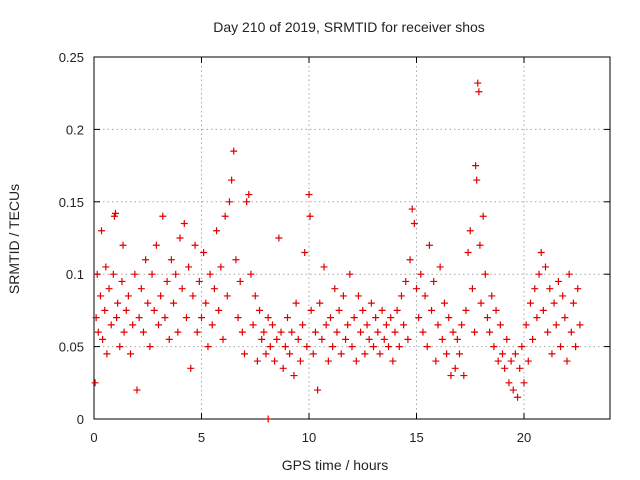 The height and width of the screenshot is (480, 640). I want to click on y-tick-label: 0.05, so click(71, 347).